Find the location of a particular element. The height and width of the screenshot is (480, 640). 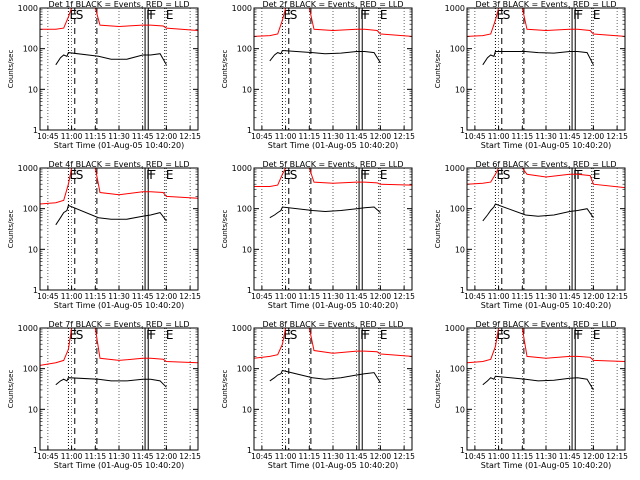

panel-title: Det 7f BLACK = Events, RED = LLD is located at coordinates (118, 324).